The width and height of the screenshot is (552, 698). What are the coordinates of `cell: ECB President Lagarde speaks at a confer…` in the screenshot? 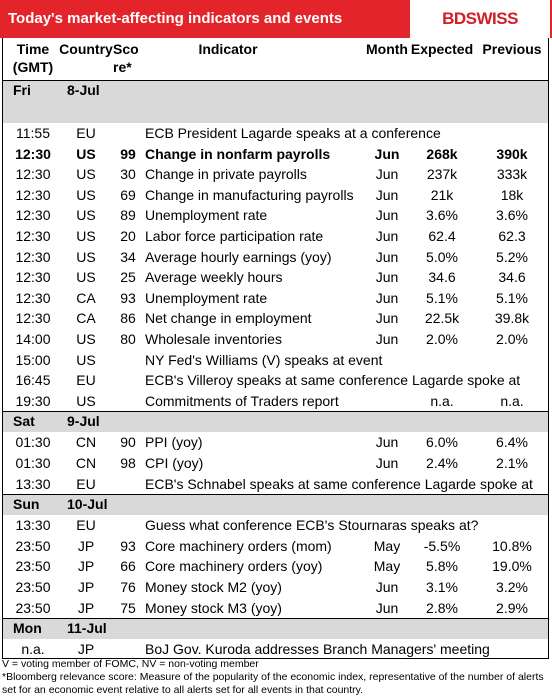 It's located at (293, 133).